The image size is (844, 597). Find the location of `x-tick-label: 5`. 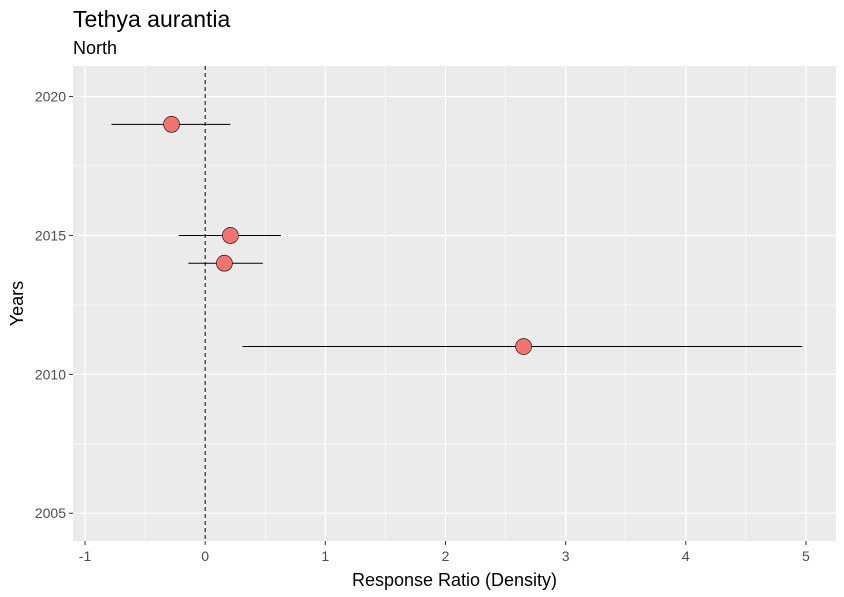

x-tick-label: 5 is located at coordinates (806, 556).